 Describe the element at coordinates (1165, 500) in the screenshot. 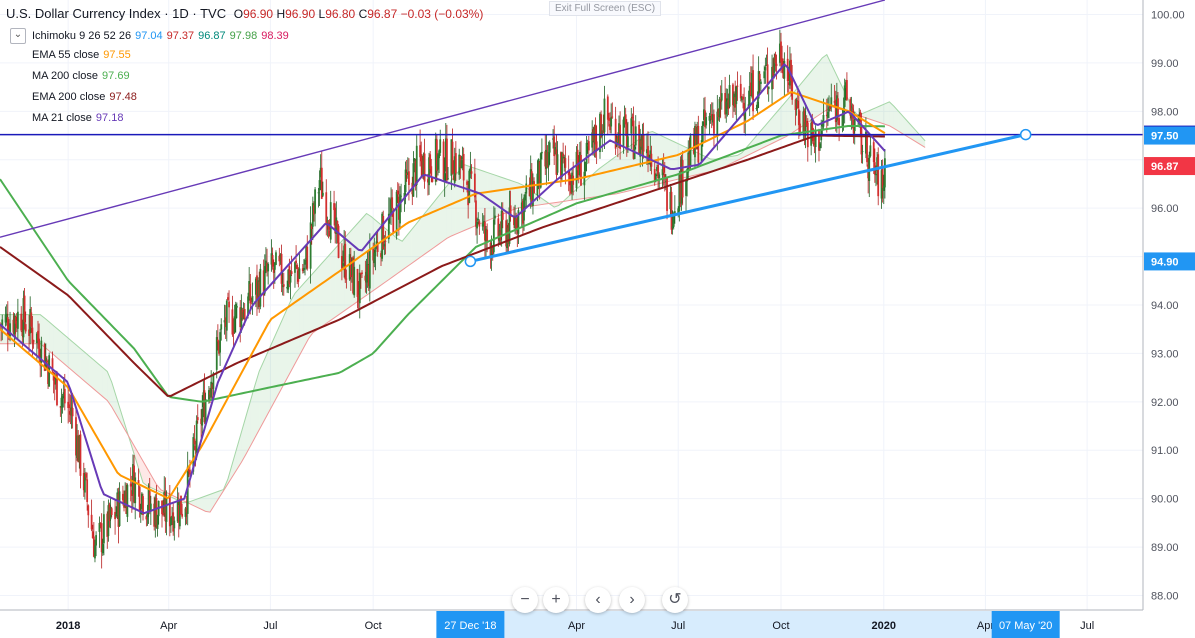

I see `price-label: 90.00` at that location.